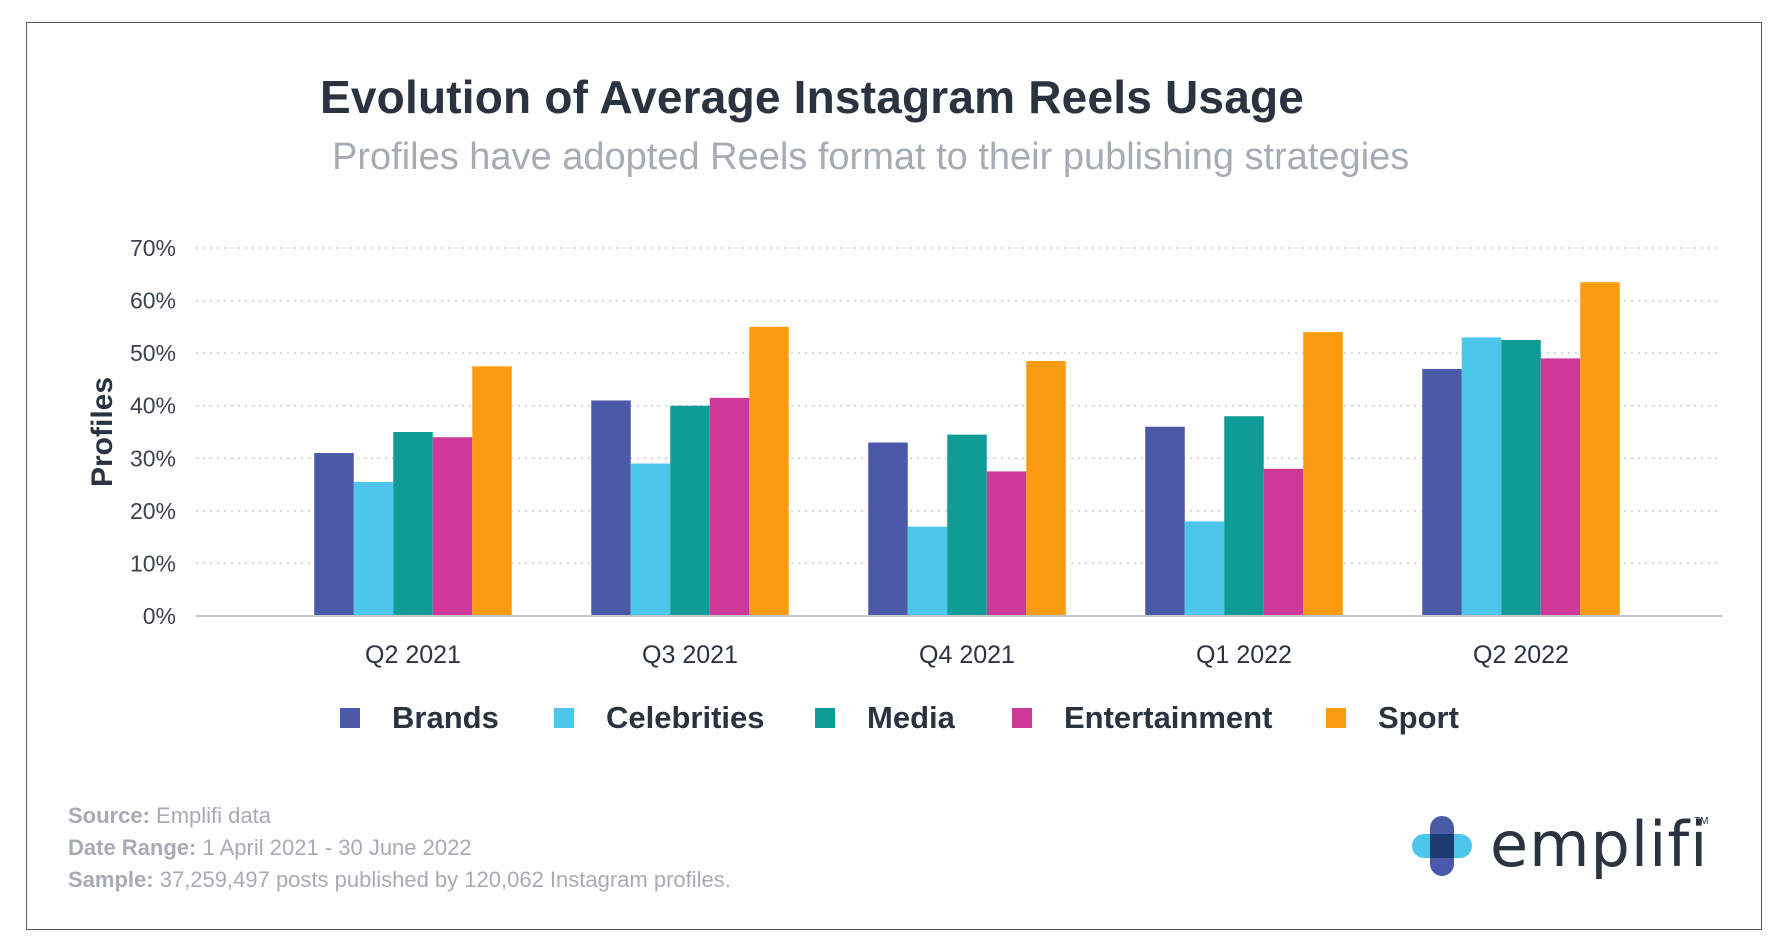 The height and width of the screenshot is (952, 1790). I want to click on emplifi-logo-icon, so click(1442, 846).